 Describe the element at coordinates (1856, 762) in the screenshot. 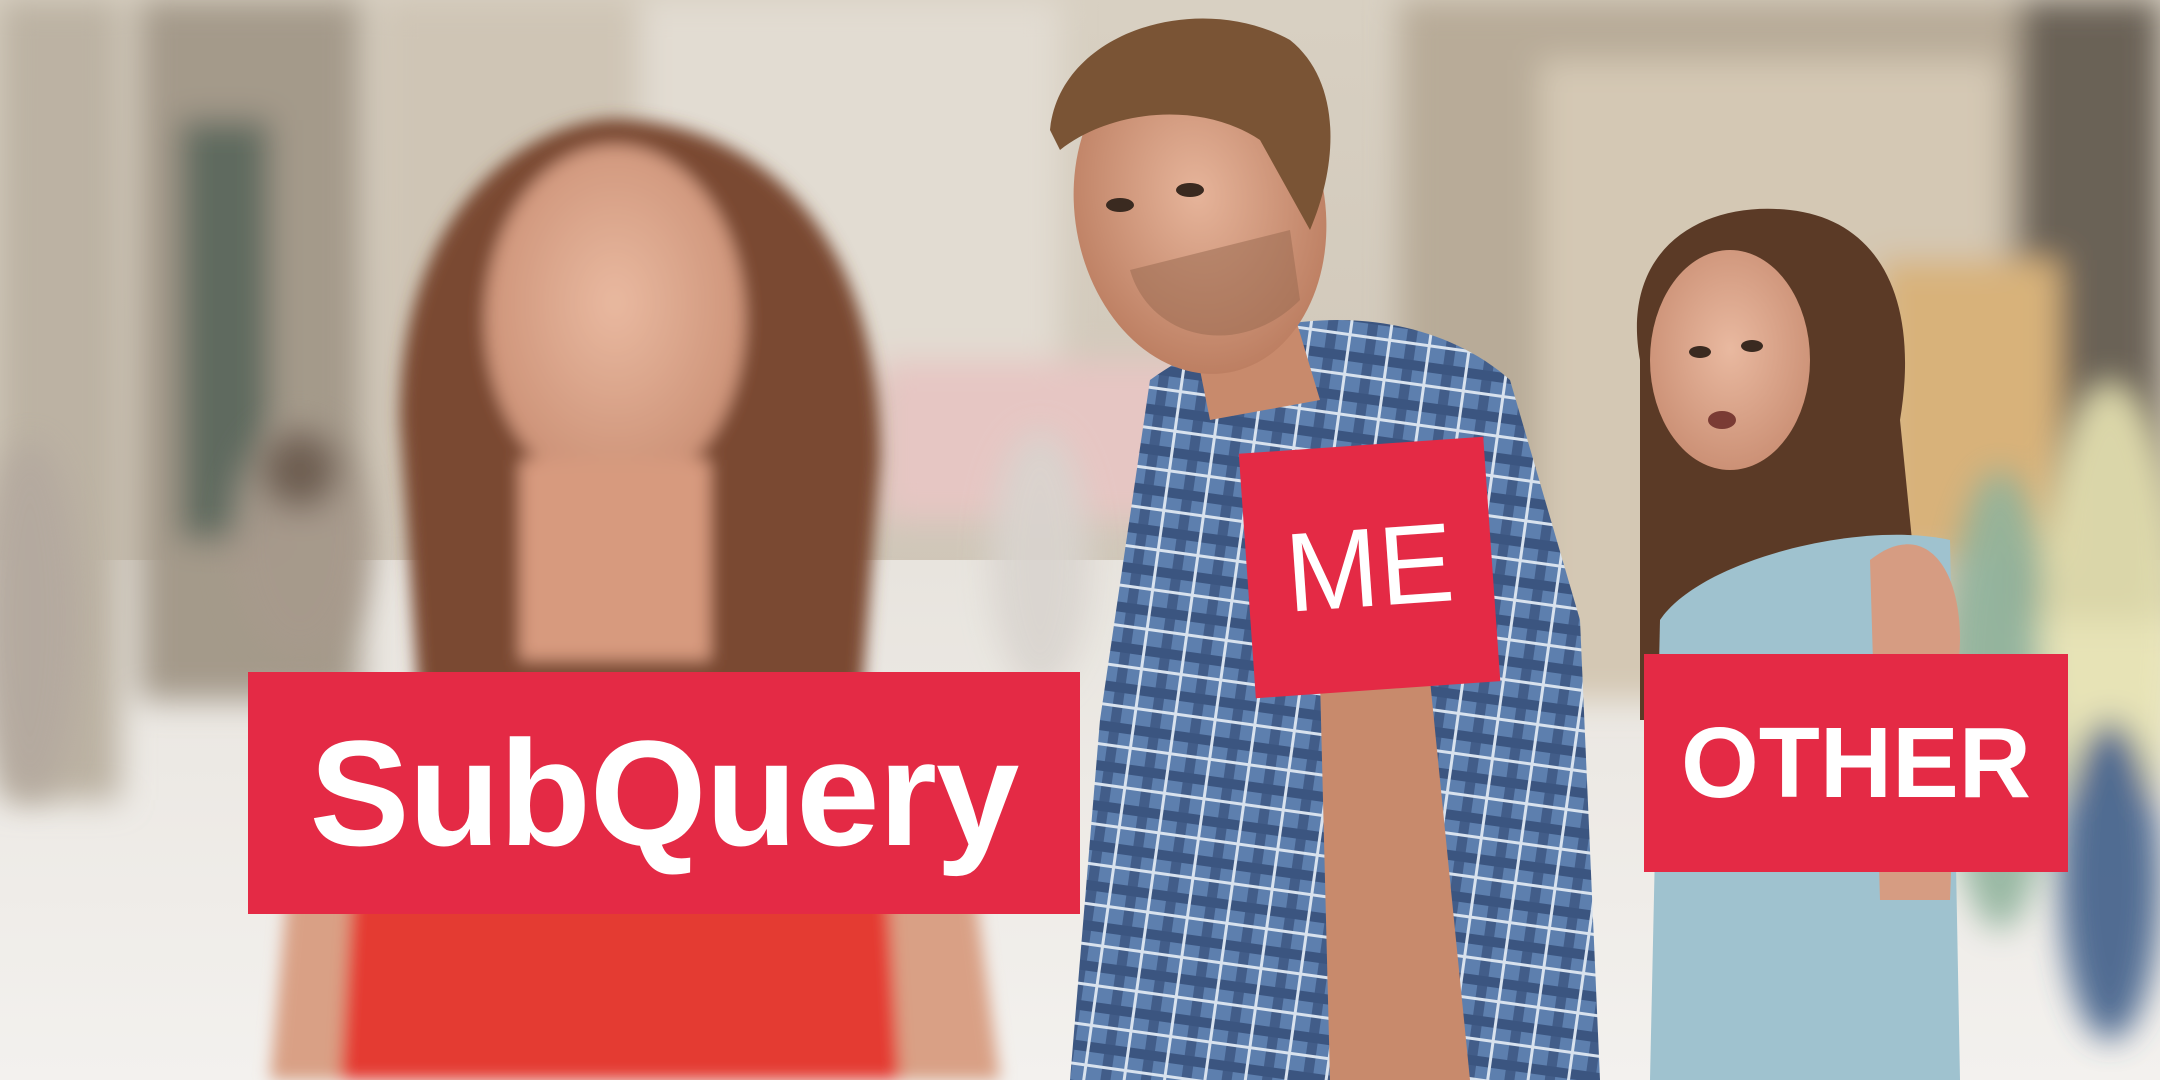

I see `other-label: OTHER` at that location.